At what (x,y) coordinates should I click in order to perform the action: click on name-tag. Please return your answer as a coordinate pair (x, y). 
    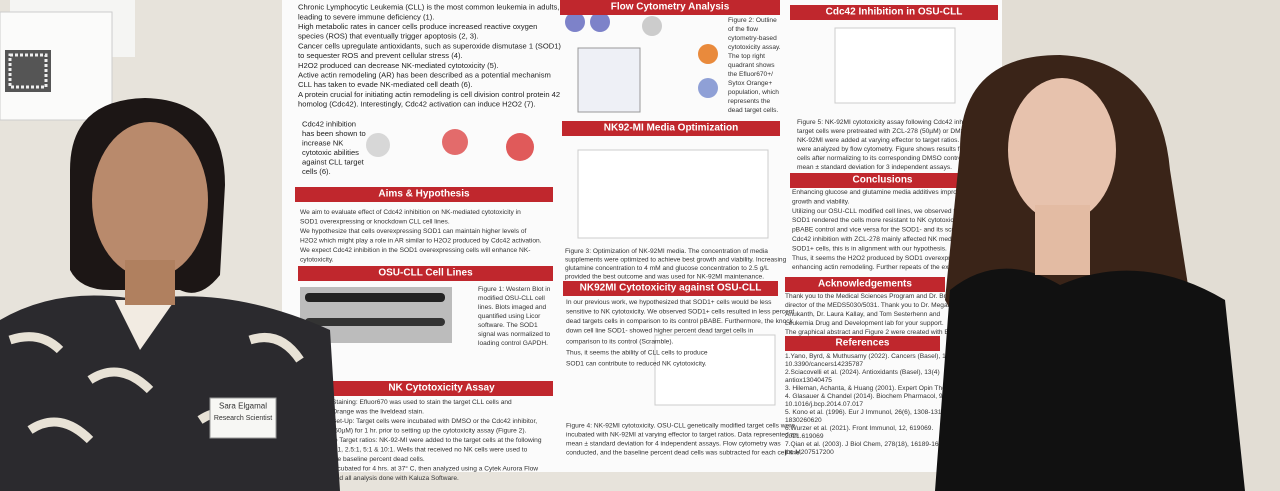
    Looking at the image, I should click on (243, 418).